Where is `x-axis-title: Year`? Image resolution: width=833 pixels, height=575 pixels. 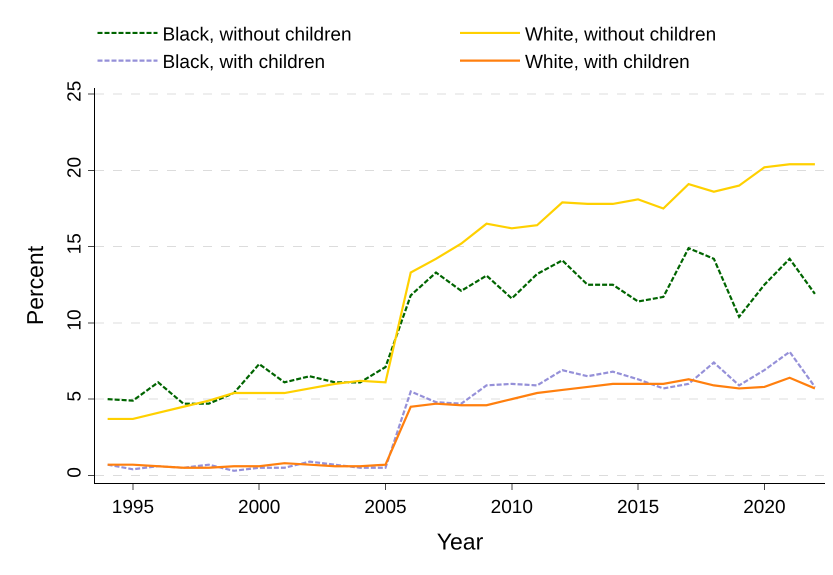 x-axis-title: Year is located at coordinates (460, 541).